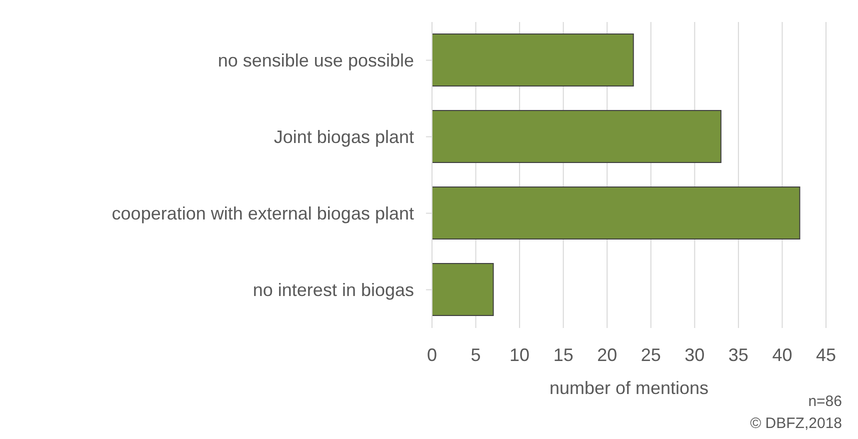 The height and width of the screenshot is (439, 858). What do you see at coordinates (475, 354) in the screenshot?
I see `x-tick-label: 5` at bounding box center [475, 354].